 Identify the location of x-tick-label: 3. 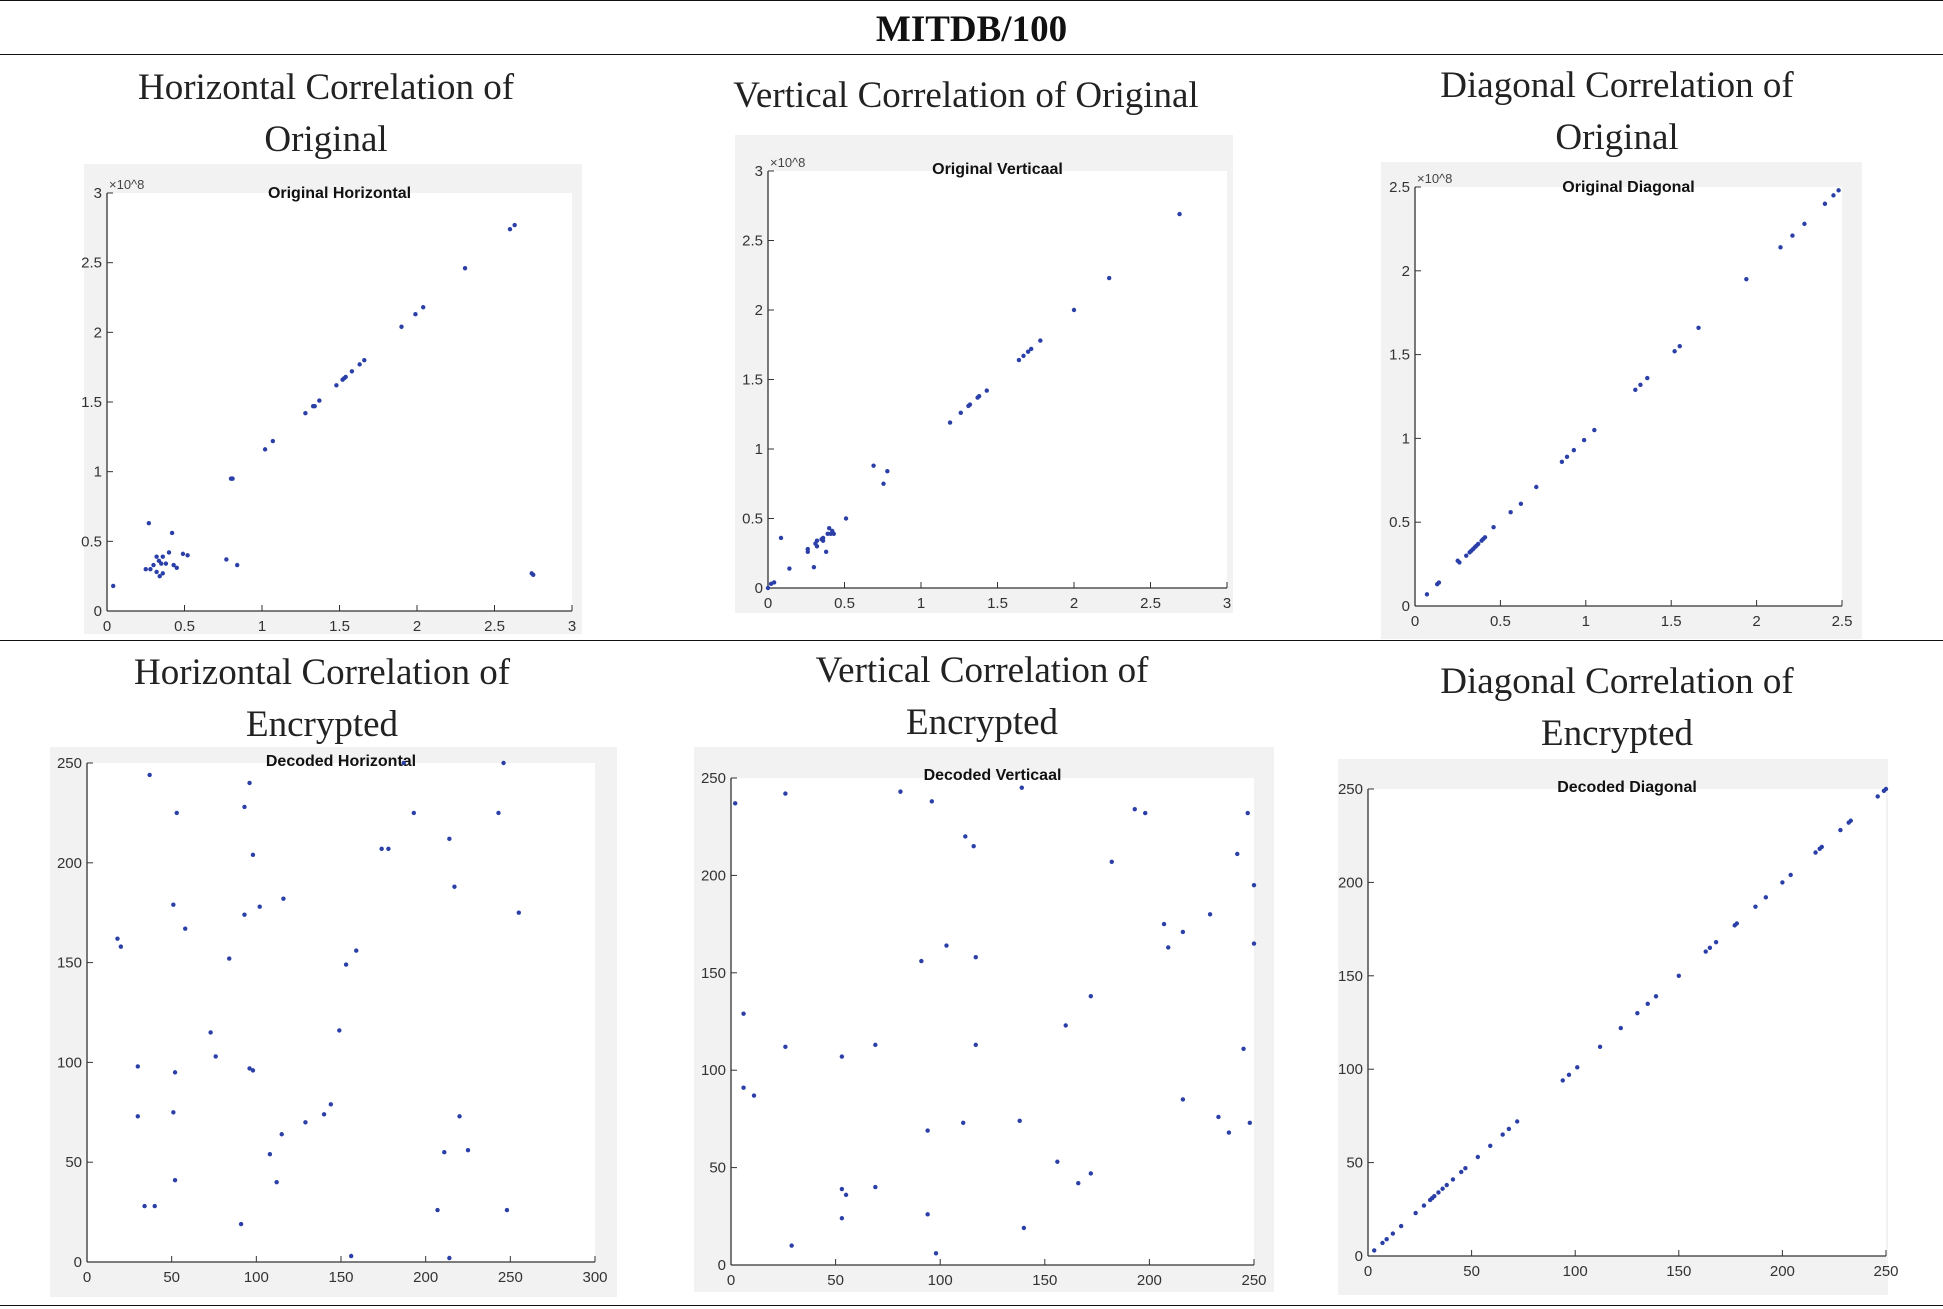
(572, 626).